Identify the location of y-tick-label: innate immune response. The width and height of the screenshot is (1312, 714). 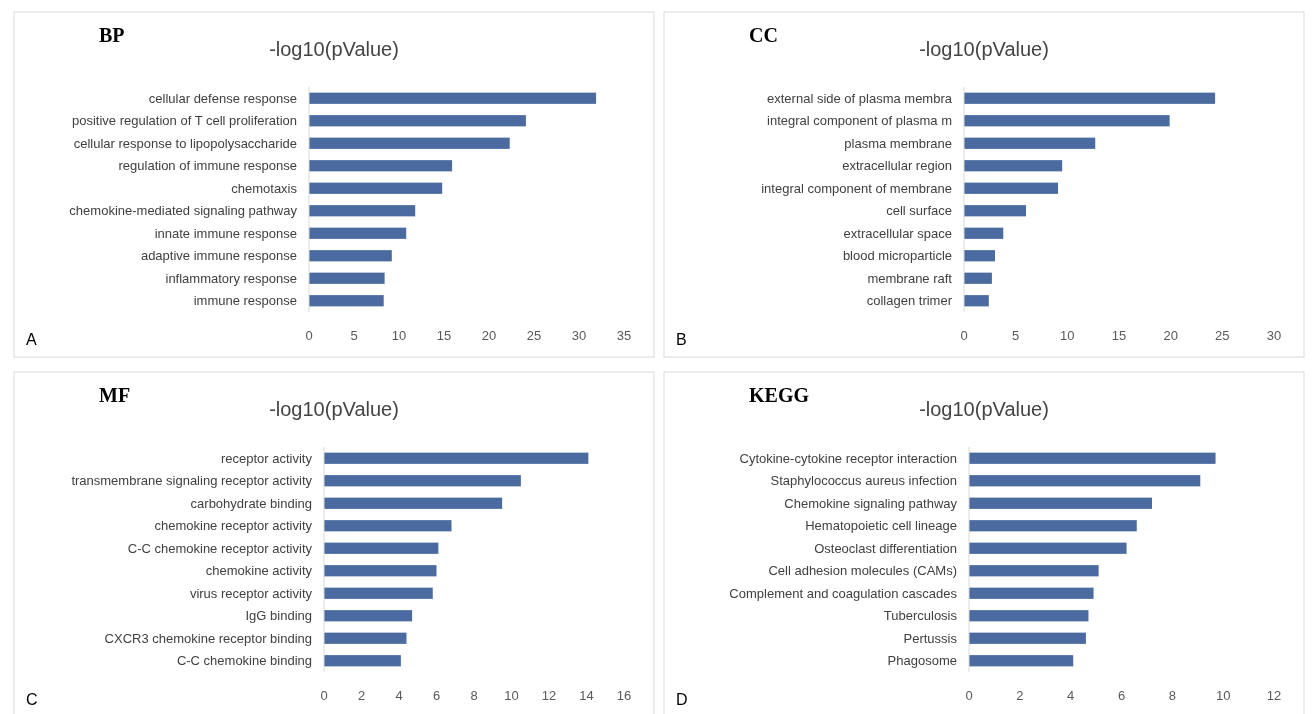
(225, 233).